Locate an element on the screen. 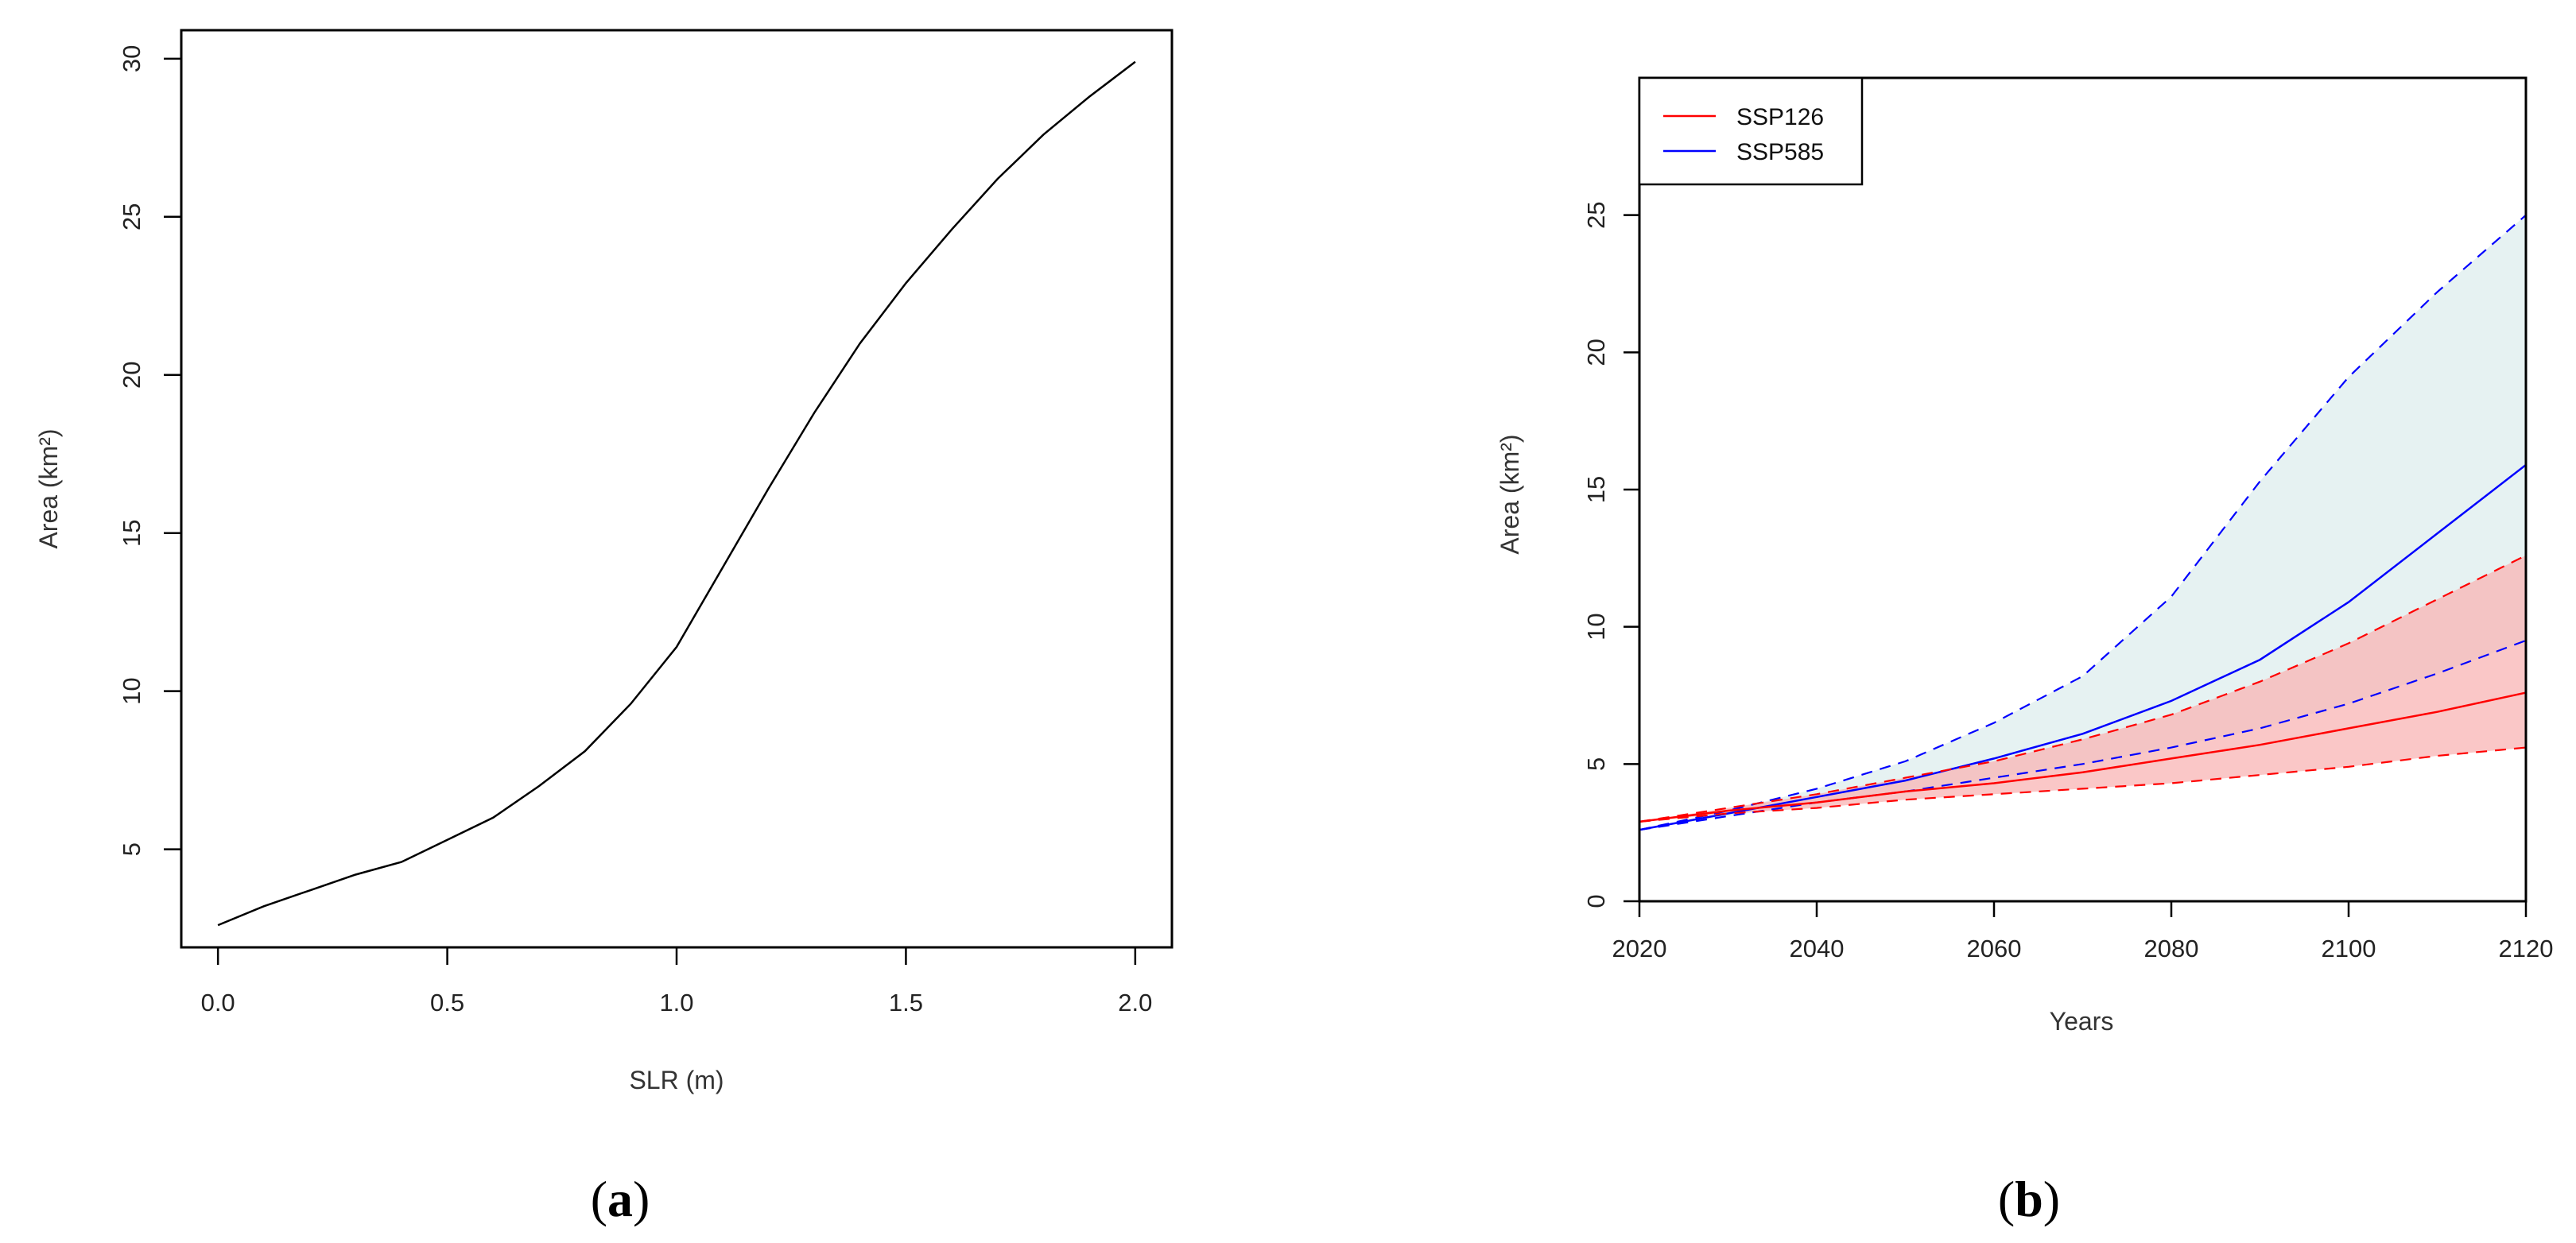 The image size is (2576, 1243). panel-caption: (b) is located at coordinates (2029, 1199).